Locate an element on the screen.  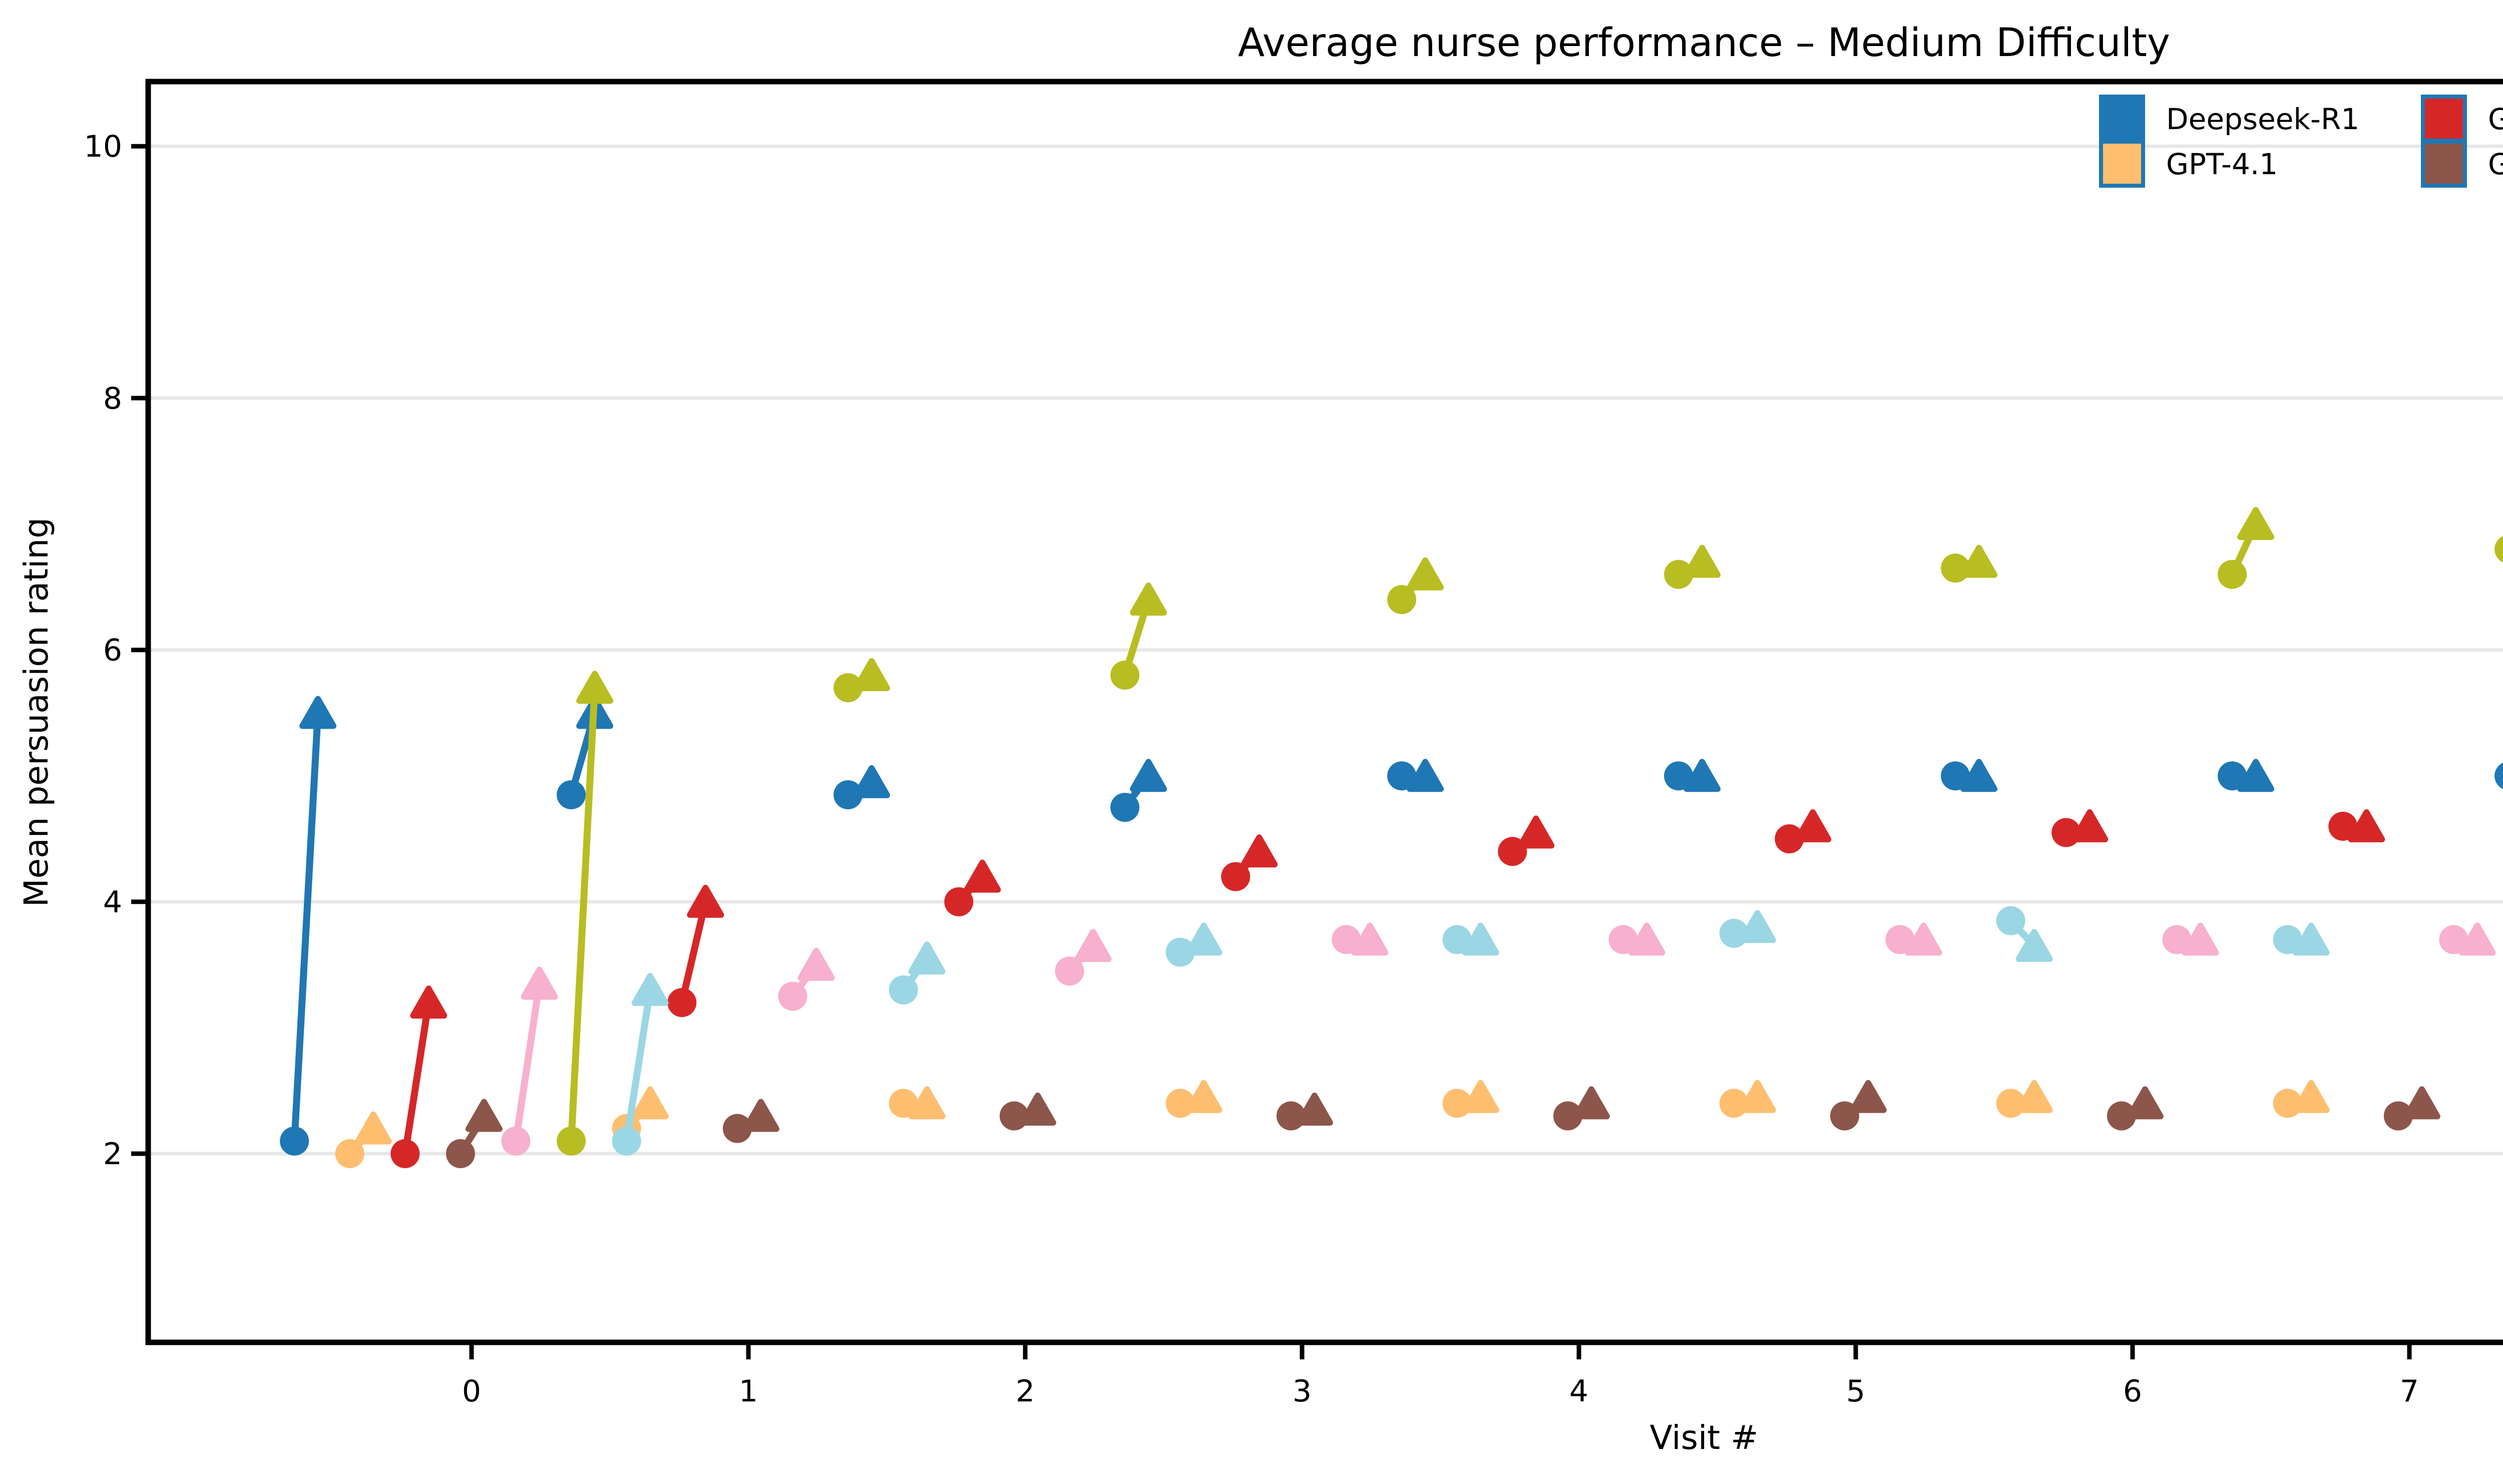
series-qwen-2-5-32b is located at coordinates (1471, 1031).